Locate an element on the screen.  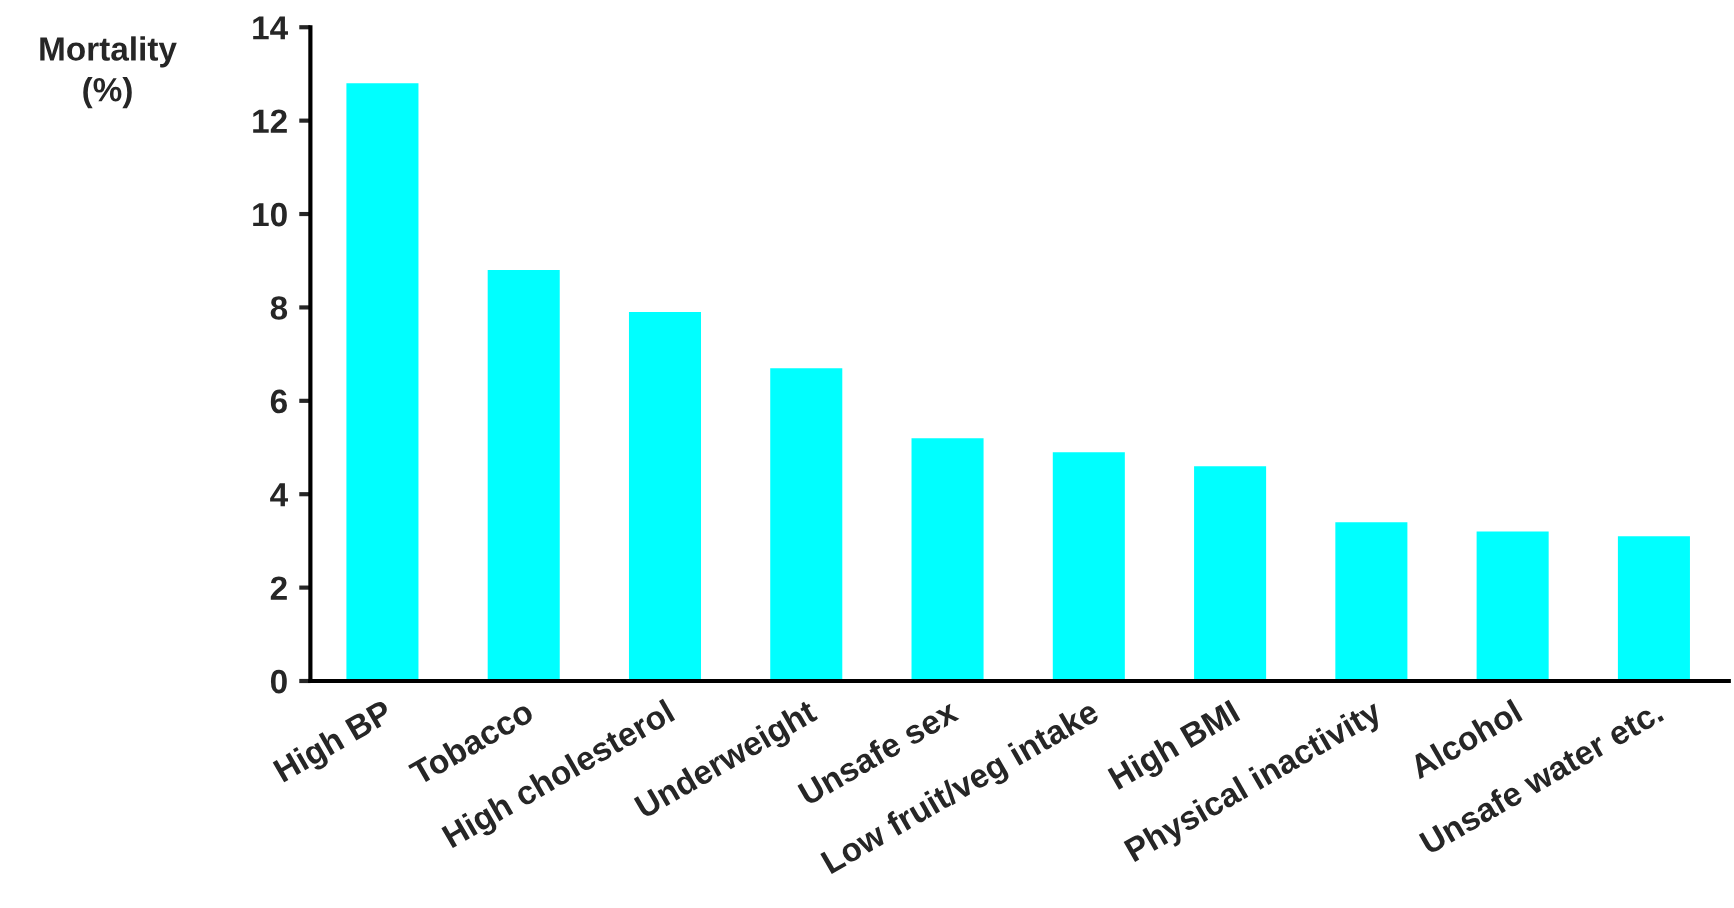
y-tick-label: 4 is located at coordinates (279, 495).